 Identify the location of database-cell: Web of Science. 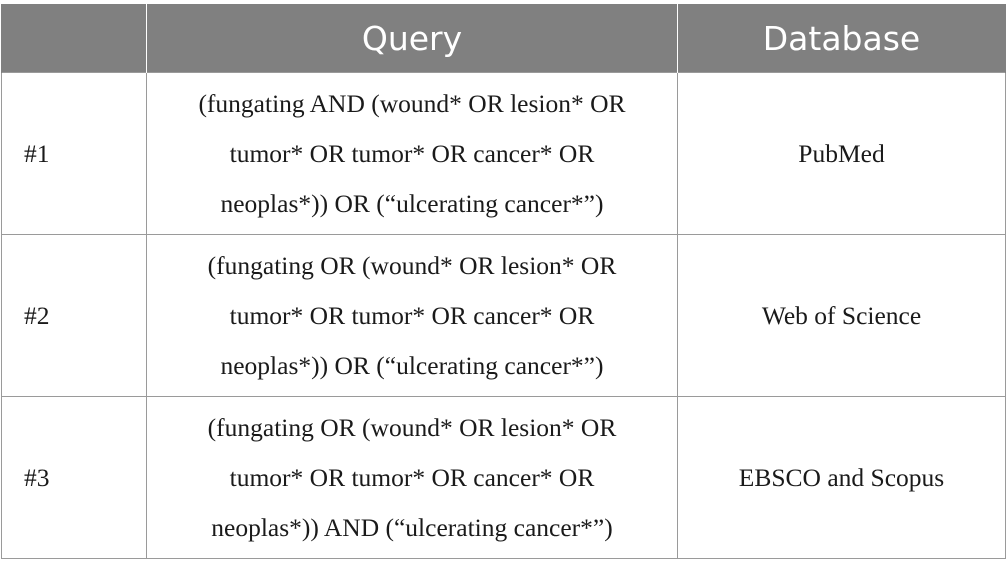
(841, 315).